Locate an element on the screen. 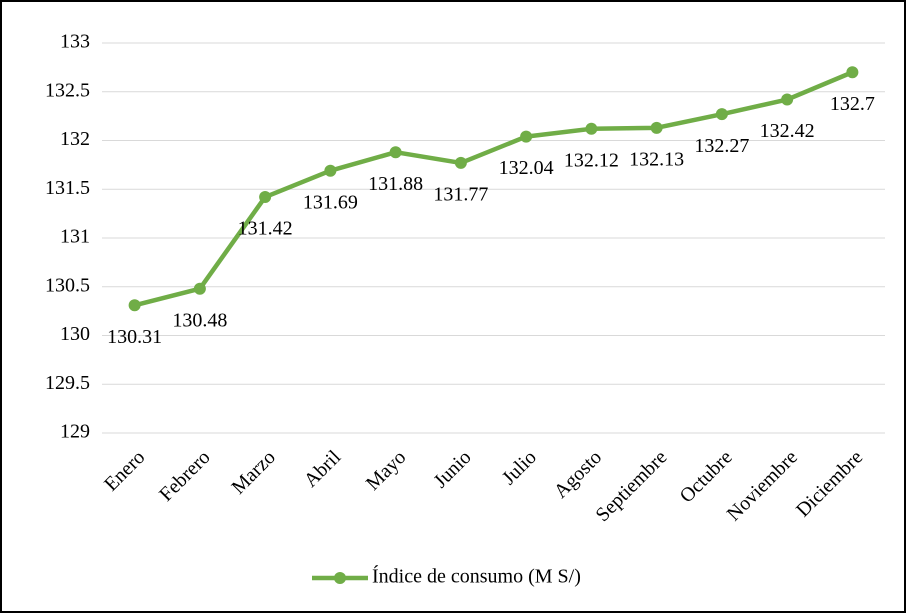 The height and width of the screenshot is (613, 906). y-tick-label: 131.5 is located at coordinates (67, 188).